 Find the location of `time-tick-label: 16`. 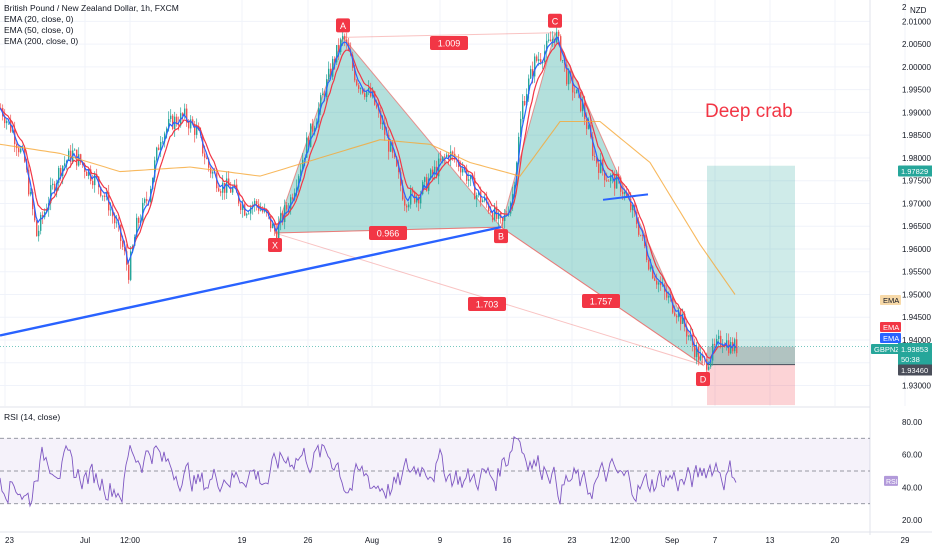

time-tick-label: 16 is located at coordinates (507, 540).